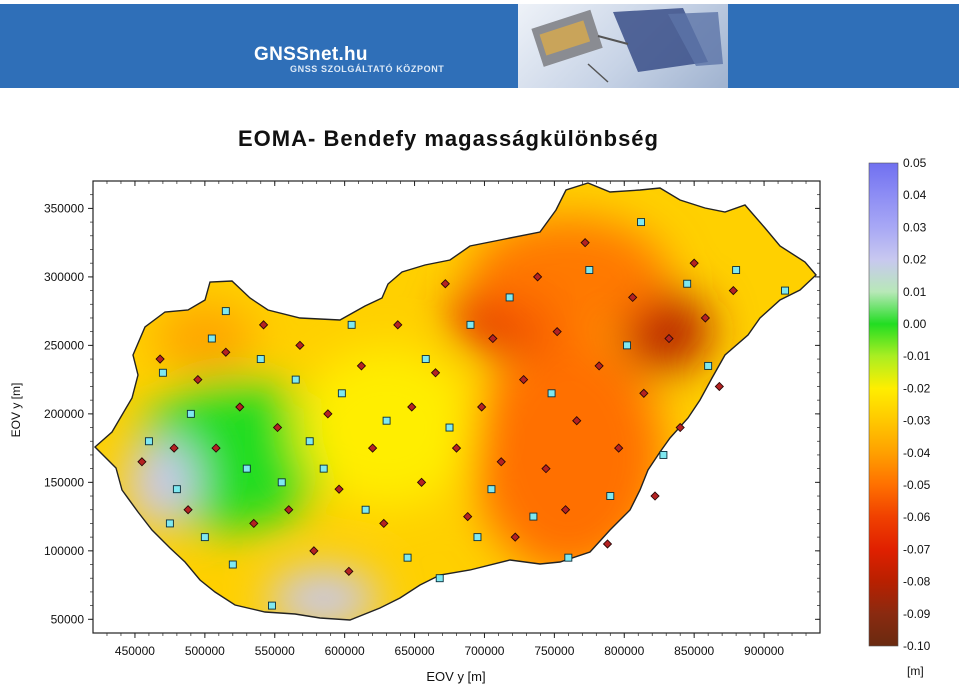  What do you see at coordinates (64, 208) in the screenshot?
I see `y-tick-label: 350000` at bounding box center [64, 208].